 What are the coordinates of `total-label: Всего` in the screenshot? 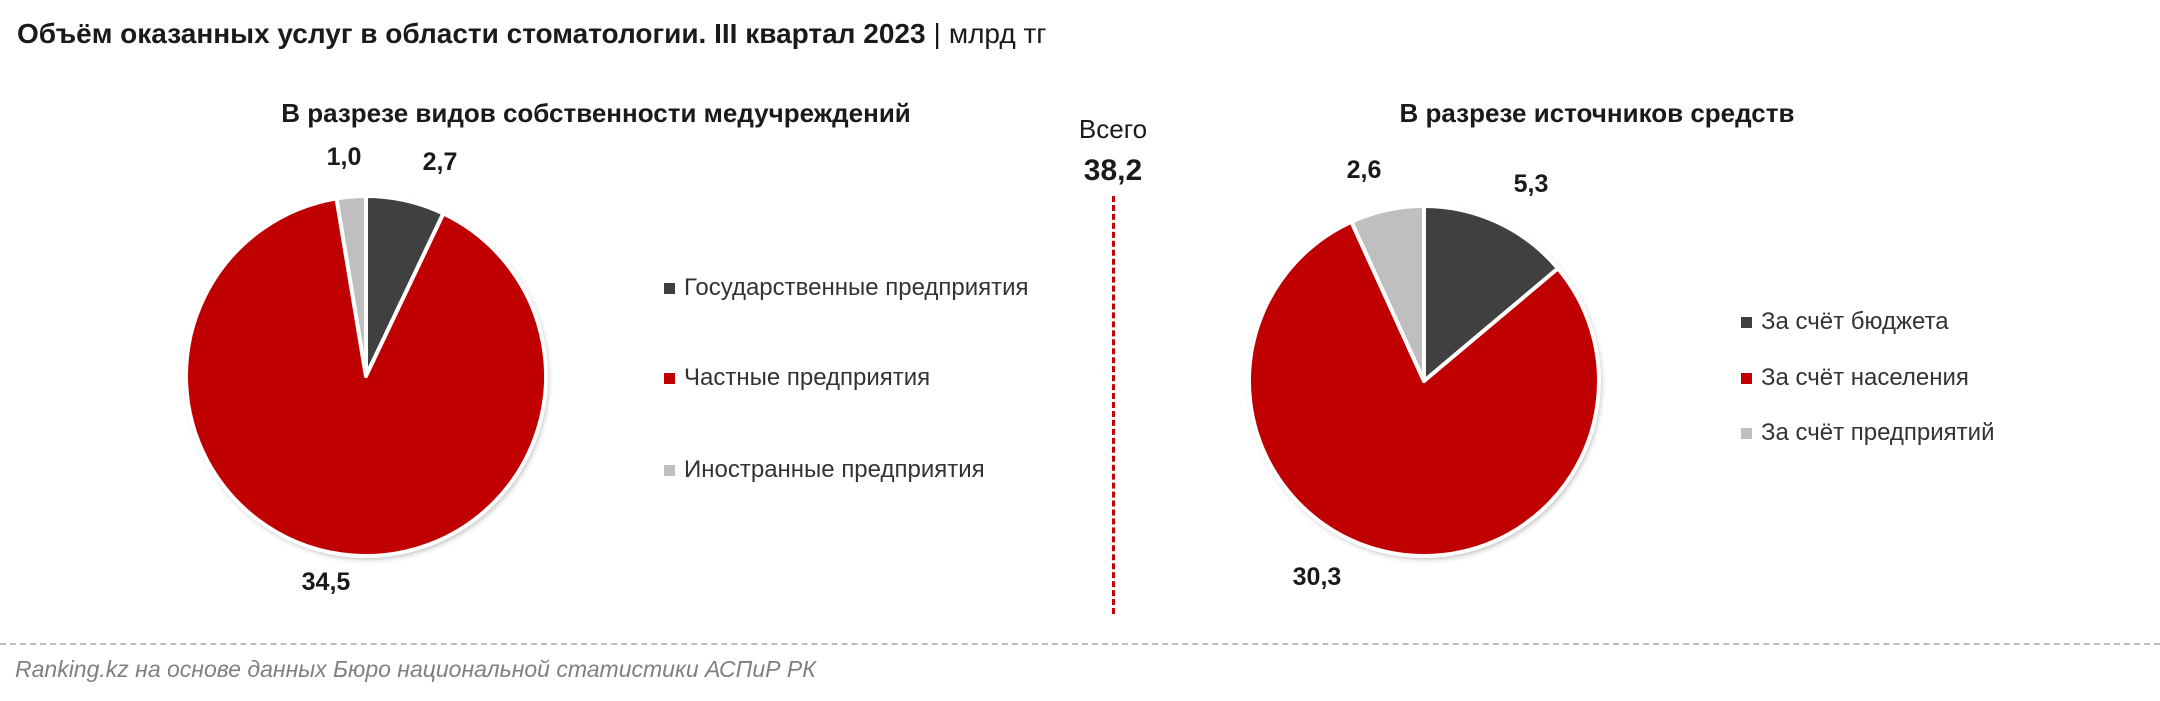 It's located at (1113, 129).